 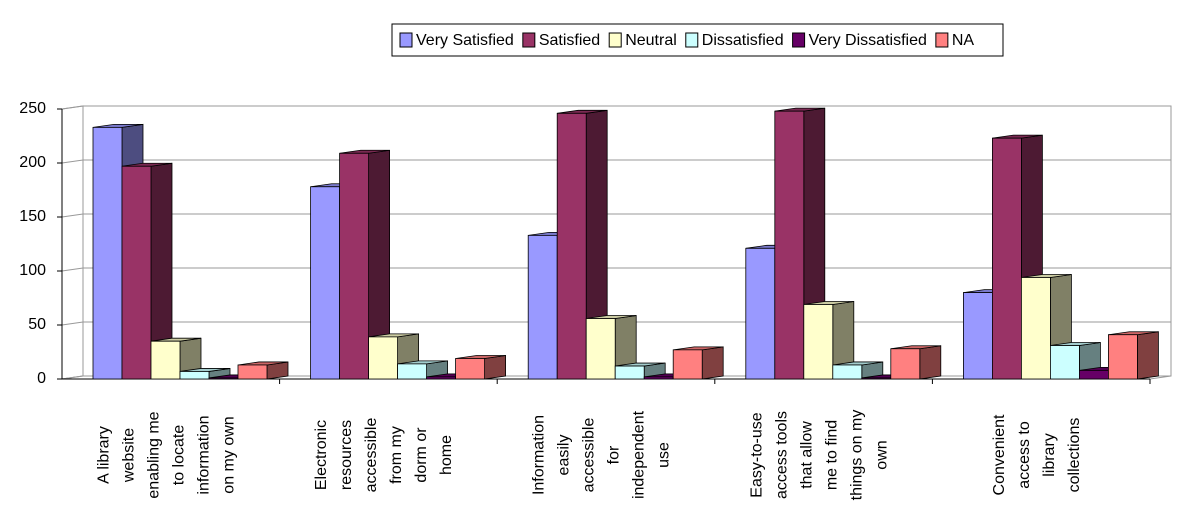 I want to click on legend-label: NA, so click(x=963, y=40).